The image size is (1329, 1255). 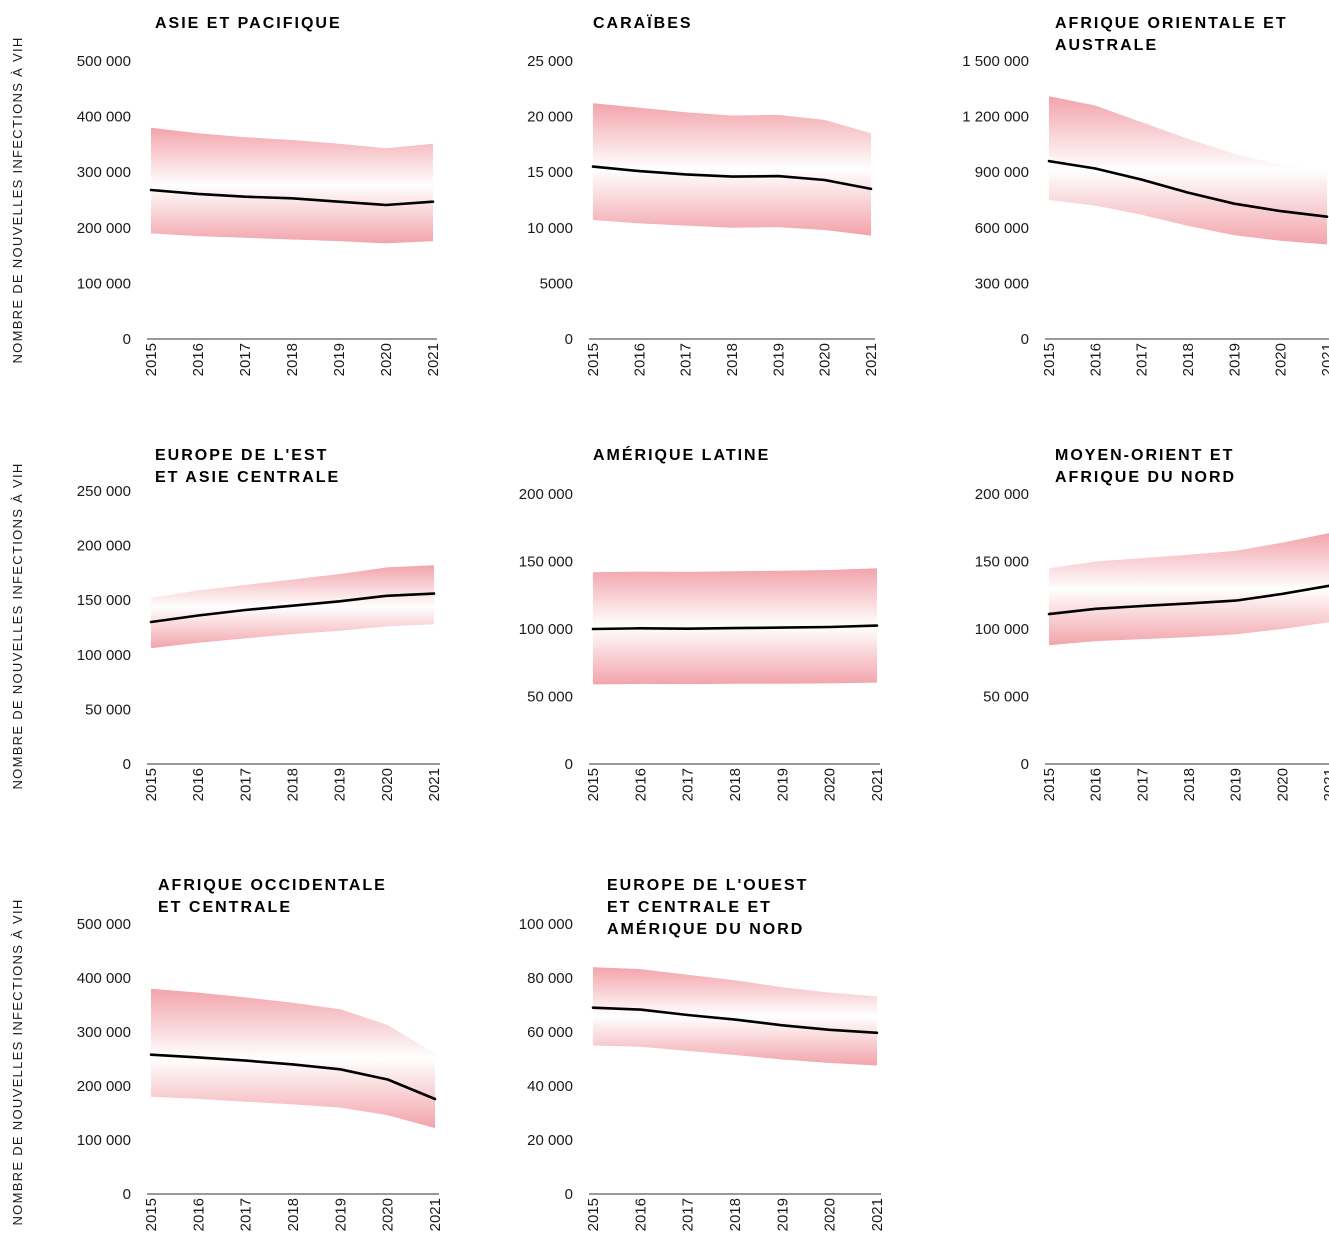 I want to click on x-tick-label-4-2016: 2016, so click(x=198, y=784).